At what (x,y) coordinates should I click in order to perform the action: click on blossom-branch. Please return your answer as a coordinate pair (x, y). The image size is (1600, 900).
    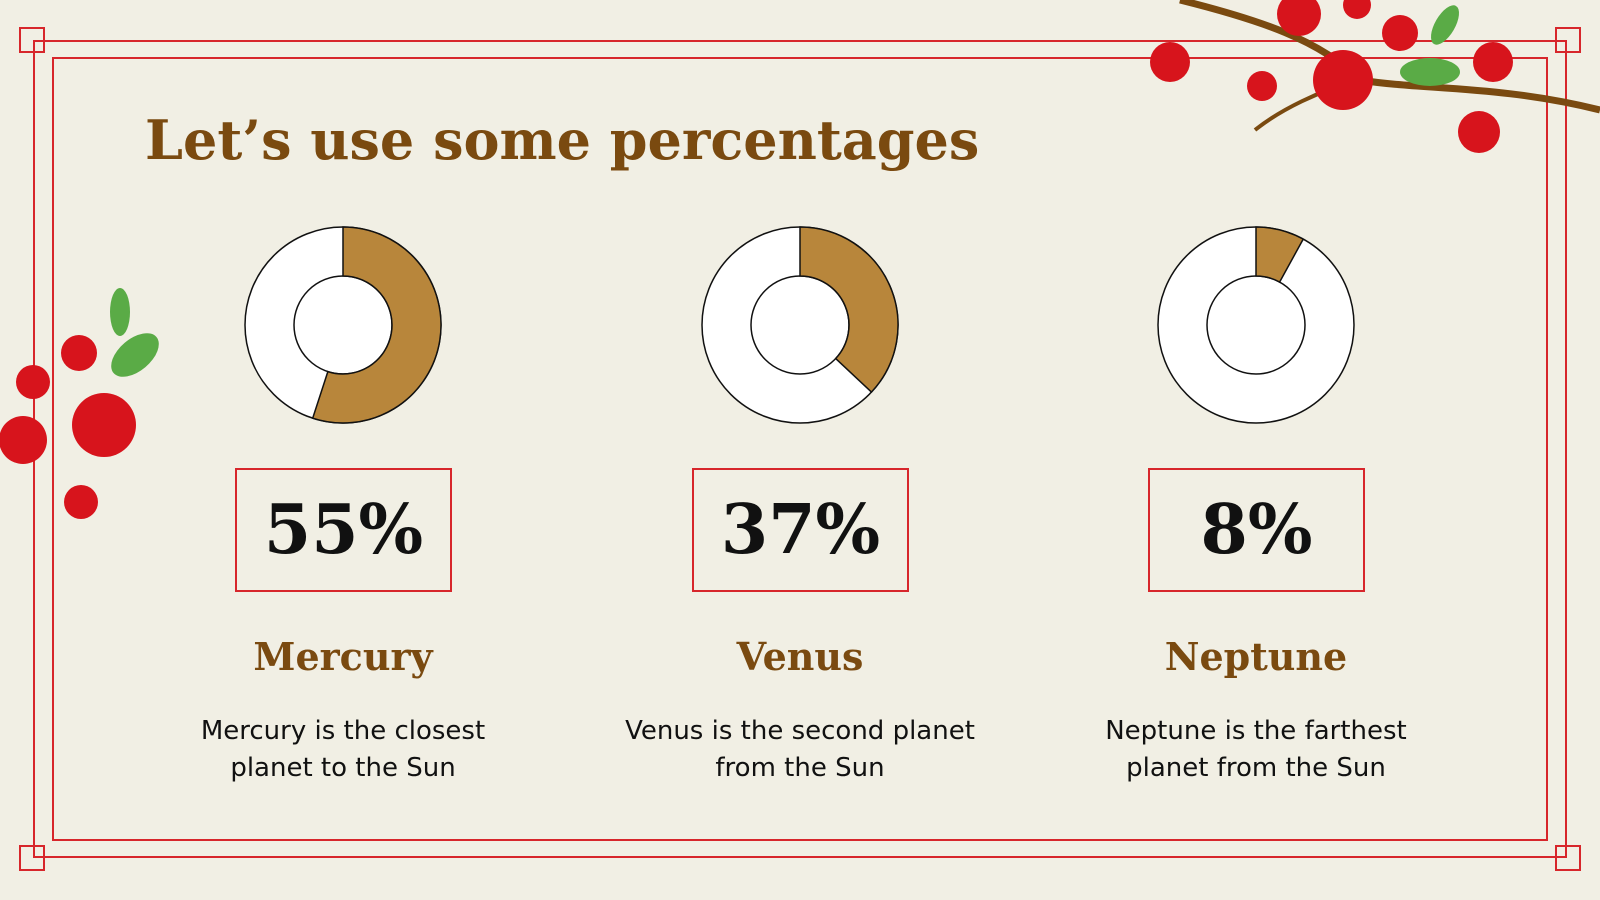
    Looking at the image, I should click on (1375, 76).